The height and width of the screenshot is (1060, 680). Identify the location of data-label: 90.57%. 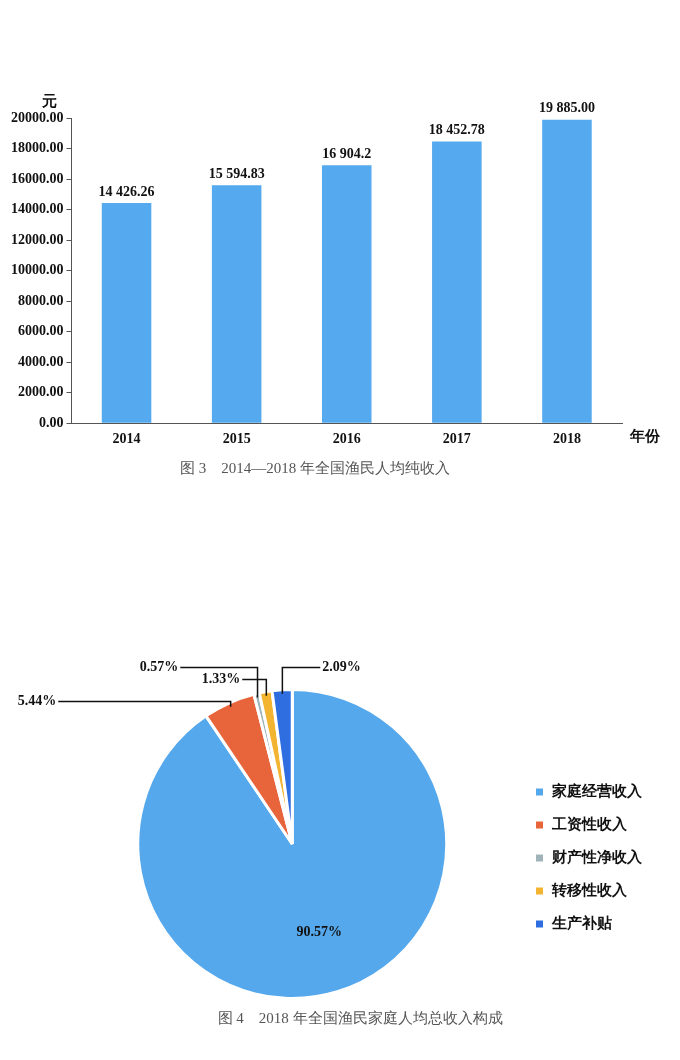
(319, 932).